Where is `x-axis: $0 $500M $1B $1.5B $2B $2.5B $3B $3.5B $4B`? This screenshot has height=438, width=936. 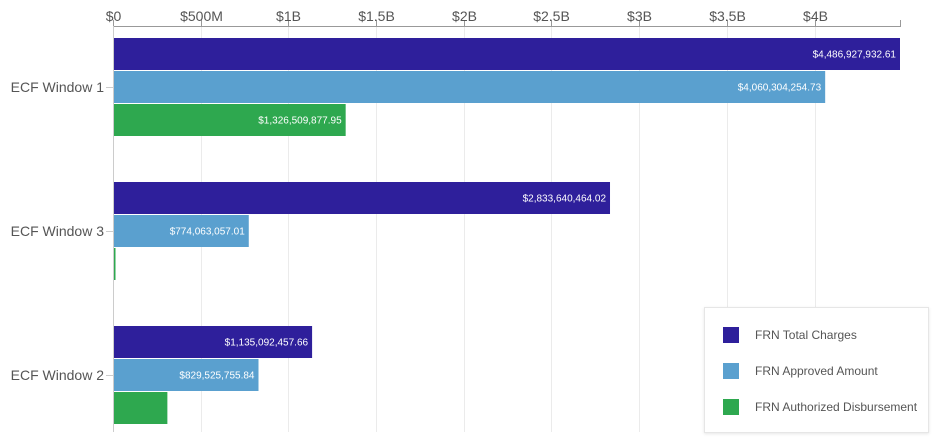 x-axis: $0 $500M $1B $1.5B $2B $2.5B $3B $3.5B $4B is located at coordinates (503, 17).